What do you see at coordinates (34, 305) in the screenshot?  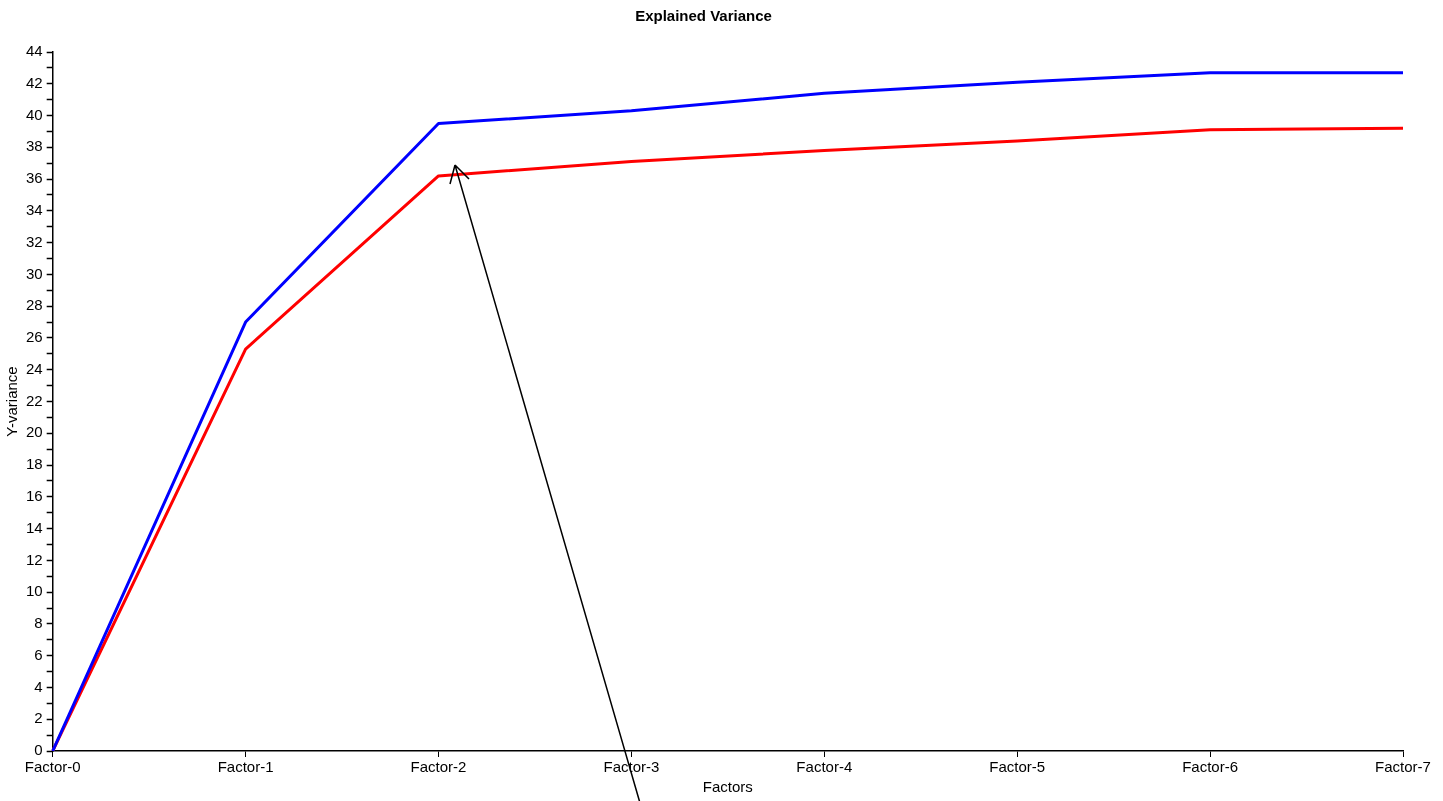 I see `y-tick-label: 28` at bounding box center [34, 305].